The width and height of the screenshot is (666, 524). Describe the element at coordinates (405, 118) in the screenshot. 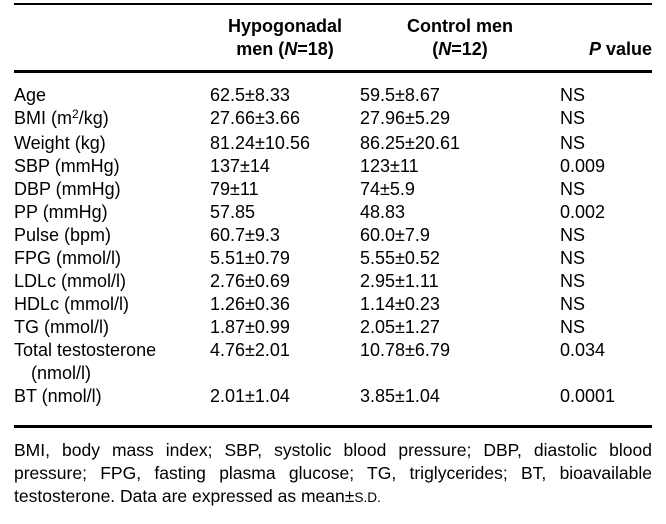

I see `control-value: 27.96±5.29` at that location.